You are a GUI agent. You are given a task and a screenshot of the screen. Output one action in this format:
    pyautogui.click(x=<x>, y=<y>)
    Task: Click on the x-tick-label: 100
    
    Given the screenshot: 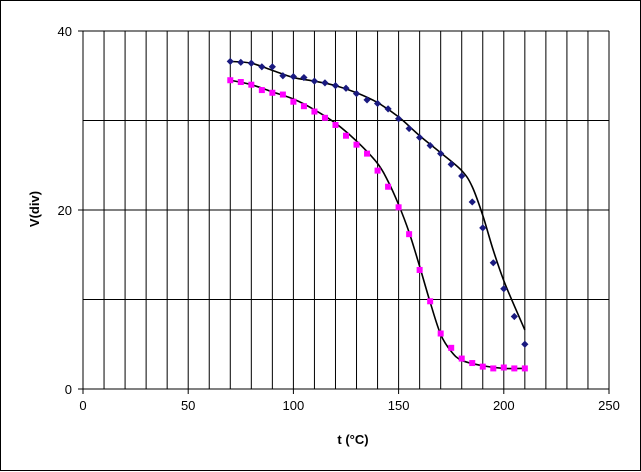 What is the action you would take?
    pyautogui.click(x=294, y=405)
    